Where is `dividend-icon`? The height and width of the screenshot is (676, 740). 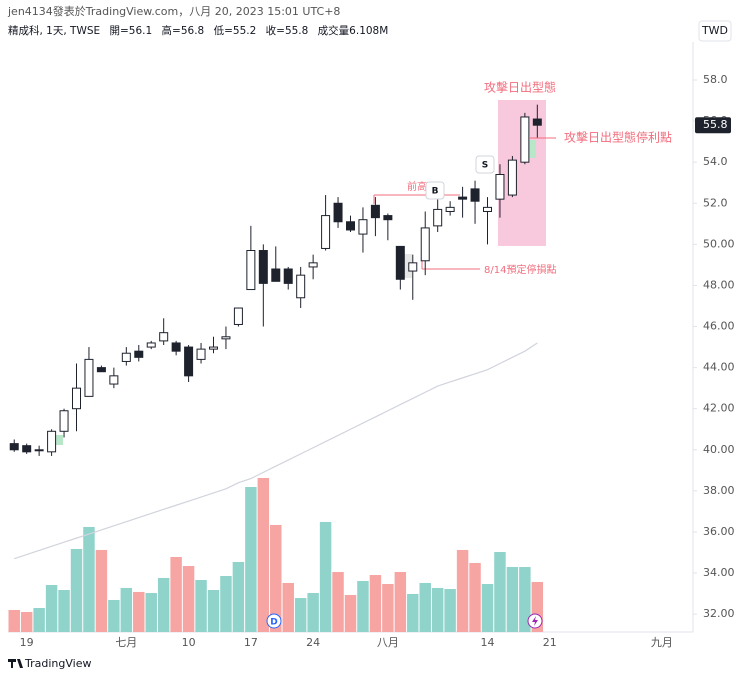
dividend-icon is located at coordinates (274, 621).